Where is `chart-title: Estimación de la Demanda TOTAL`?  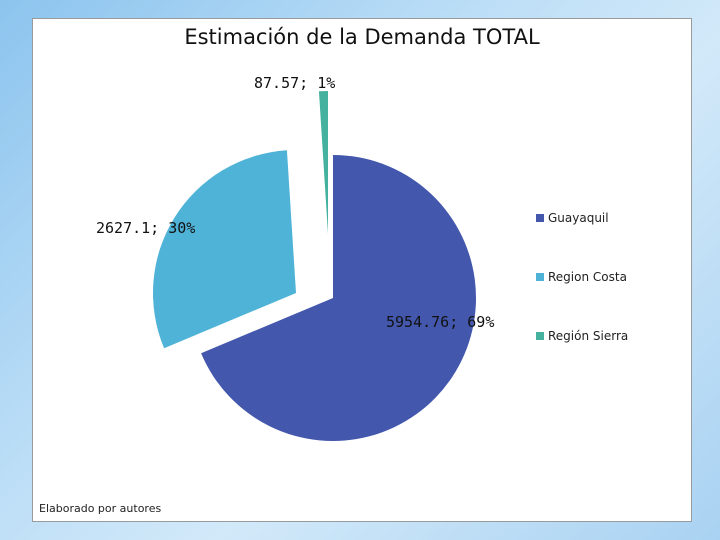
chart-title: Estimación de la Demanda TOTAL is located at coordinates (362, 37).